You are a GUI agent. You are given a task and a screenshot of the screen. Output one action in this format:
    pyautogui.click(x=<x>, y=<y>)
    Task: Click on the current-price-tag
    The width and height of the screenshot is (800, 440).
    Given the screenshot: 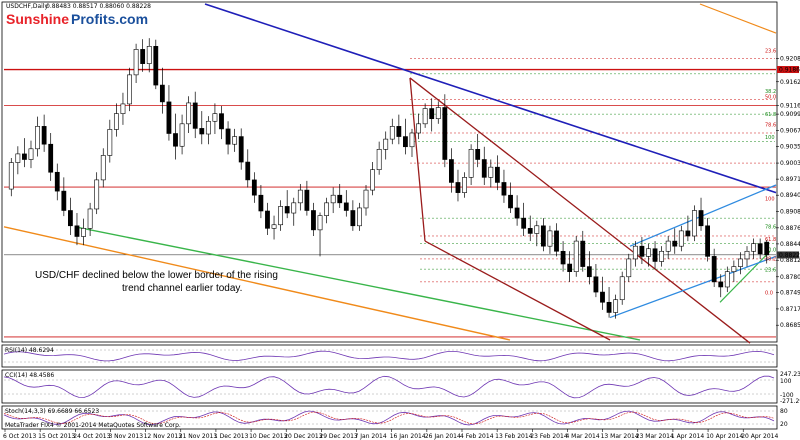 What is the action you would take?
    pyautogui.click(x=788, y=255)
    